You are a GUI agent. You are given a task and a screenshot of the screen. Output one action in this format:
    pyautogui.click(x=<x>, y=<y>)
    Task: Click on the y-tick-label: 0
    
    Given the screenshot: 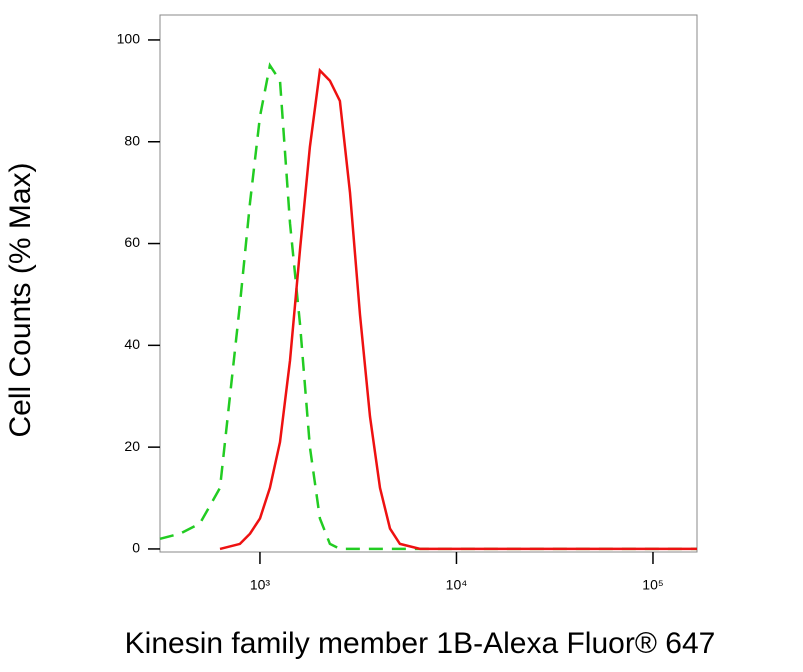 What is the action you would take?
    pyautogui.click(x=136, y=548)
    